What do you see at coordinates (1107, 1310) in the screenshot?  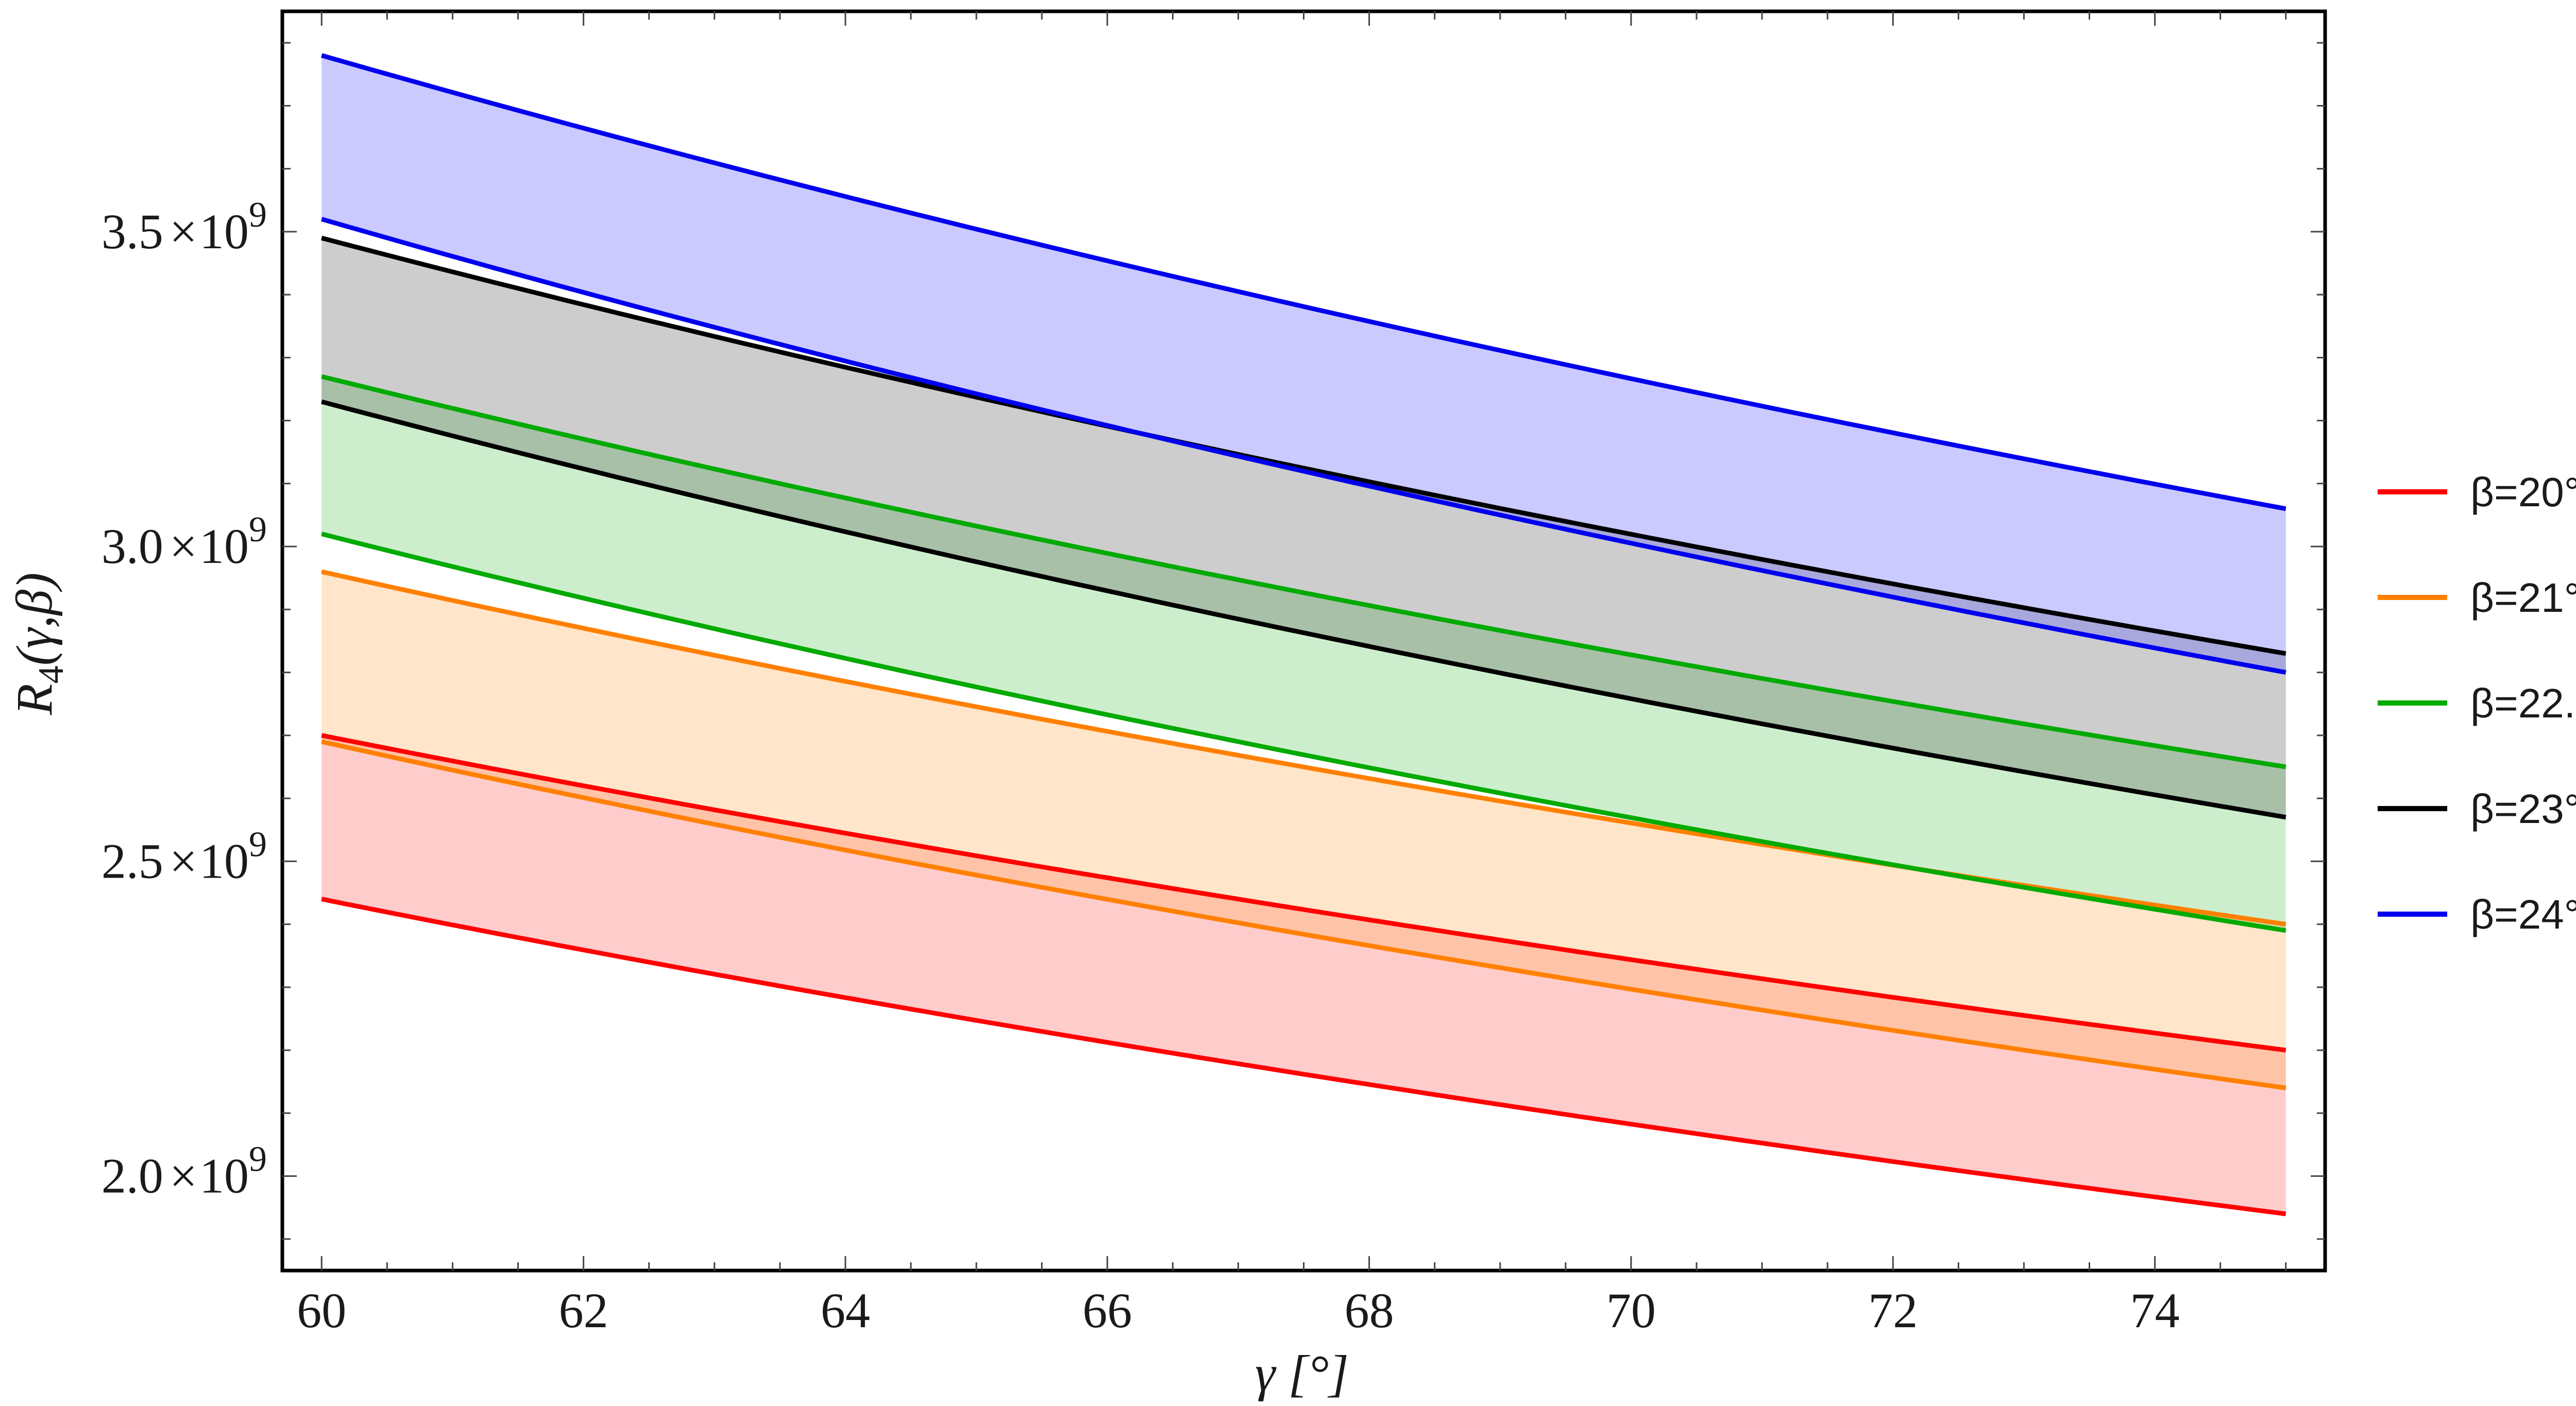 I see `x-tick-label: 66` at bounding box center [1107, 1310].